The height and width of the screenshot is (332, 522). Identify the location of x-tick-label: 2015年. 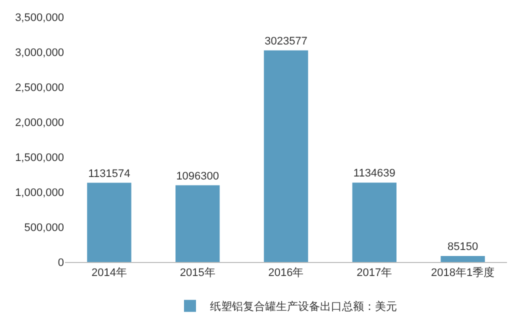
(198, 273).